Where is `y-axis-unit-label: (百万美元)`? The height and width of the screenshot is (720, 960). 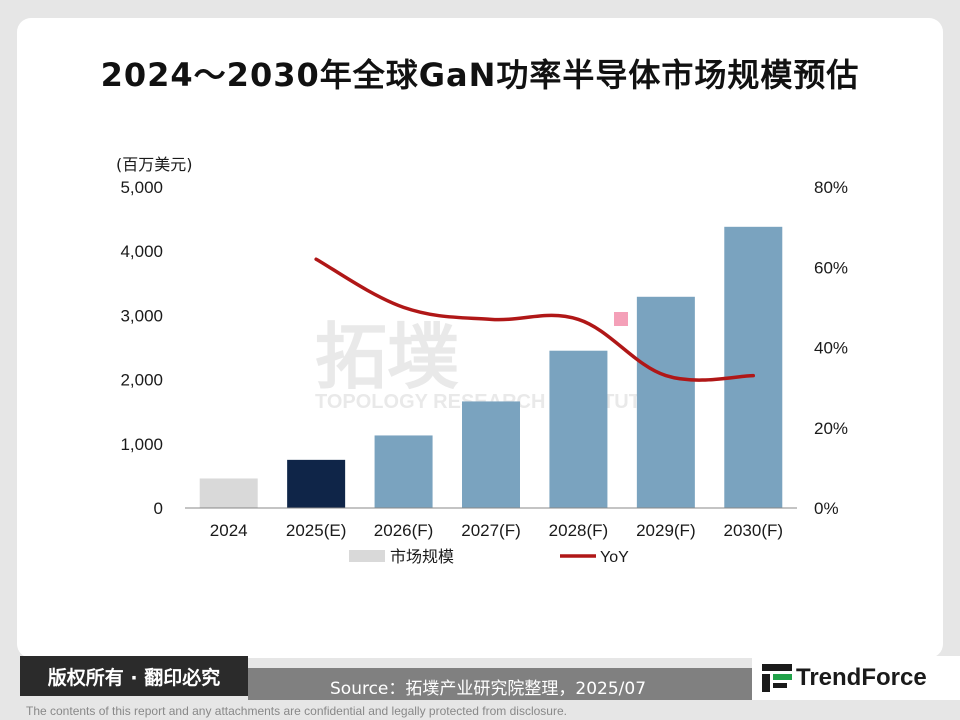
y-axis-unit-label: (百万美元) is located at coordinates (154, 164).